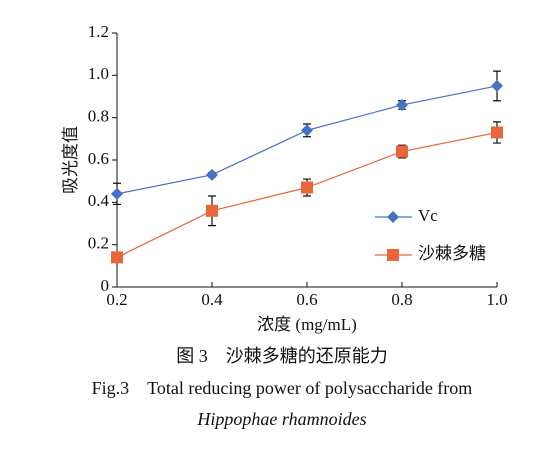 The image size is (544, 454). What do you see at coordinates (98, 243) in the screenshot?
I see `y-tick-label: 0.2` at bounding box center [98, 243].